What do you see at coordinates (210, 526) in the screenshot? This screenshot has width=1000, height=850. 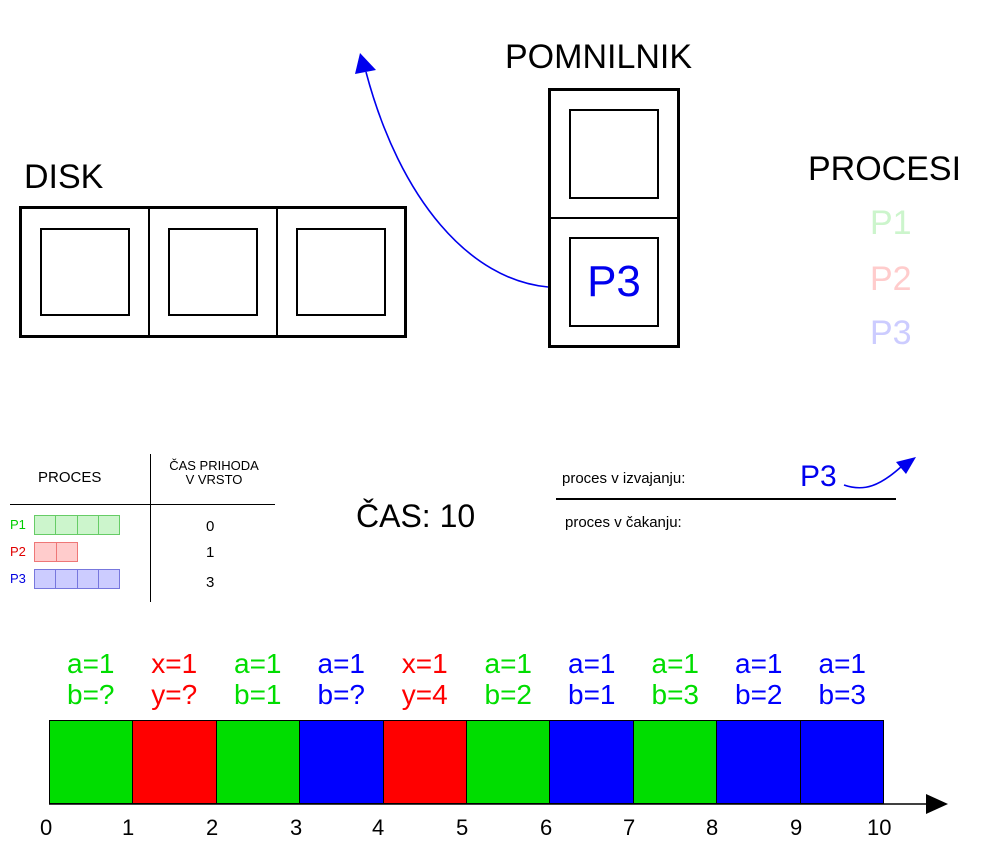 I see `table-row-arrival: 0` at bounding box center [210, 526].